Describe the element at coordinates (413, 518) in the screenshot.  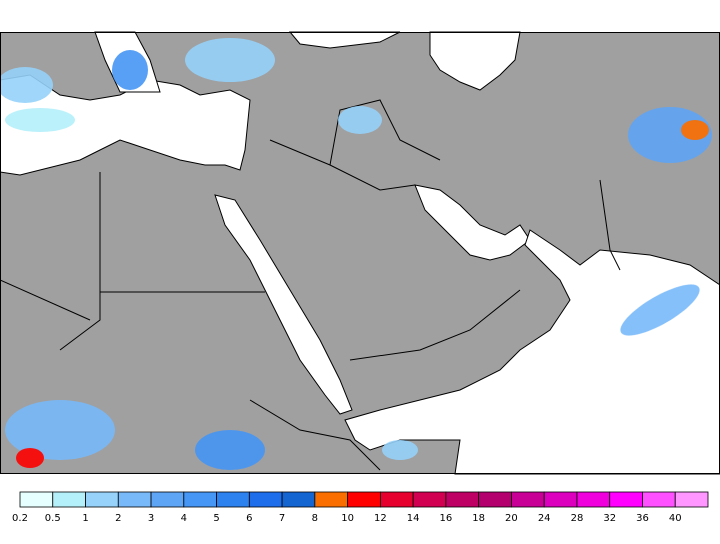
I see `colorbar-label: 14` at that location.